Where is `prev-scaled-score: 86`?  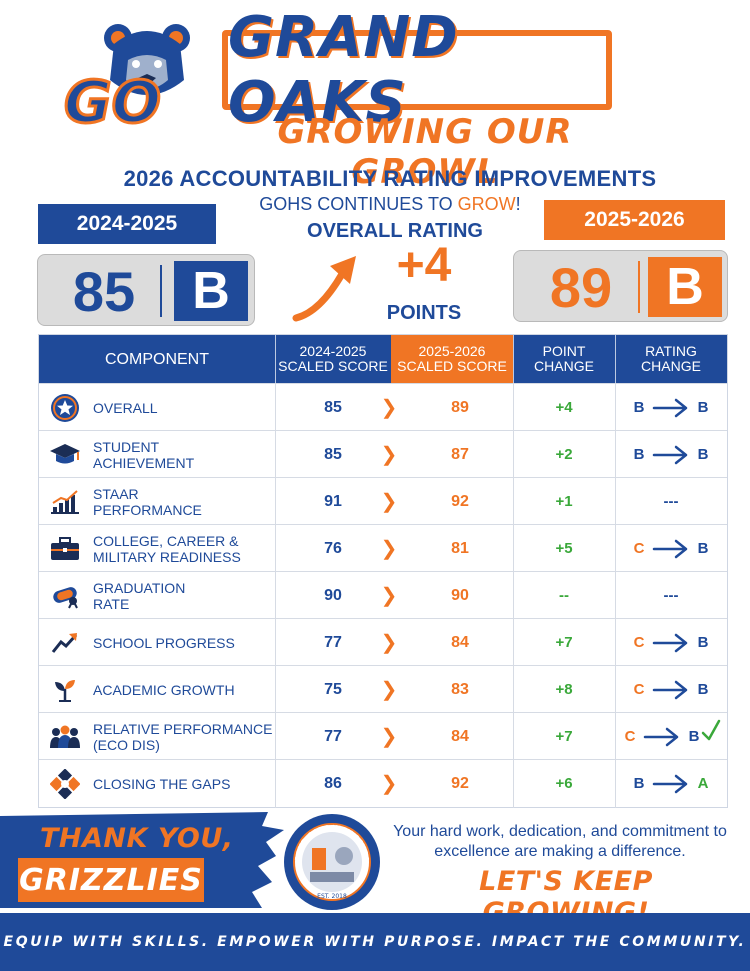 prev-scaled-score: 86 is located at coordinates (333, 783).